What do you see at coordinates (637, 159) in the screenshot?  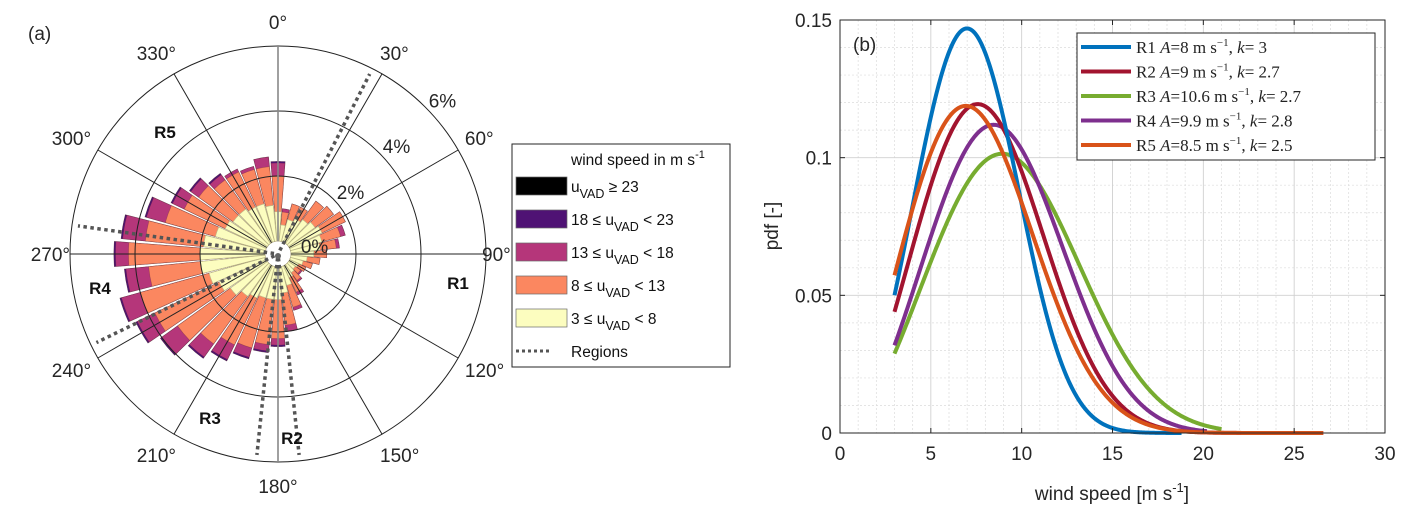 I see `legend-title: wind speed in m s-1` at bounding box center [637, 159].